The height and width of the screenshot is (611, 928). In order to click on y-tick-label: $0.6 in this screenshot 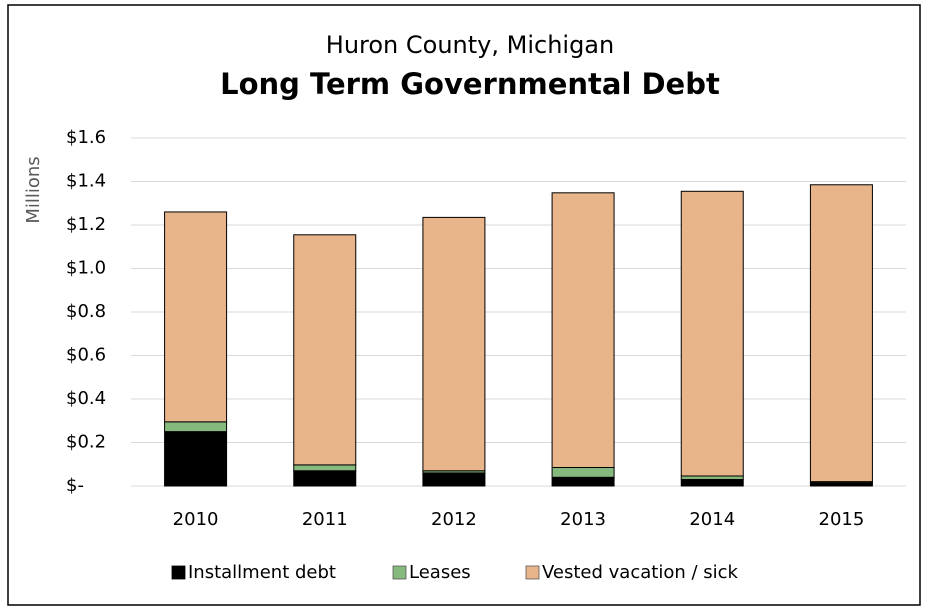, I will do `click(86, 355)`.